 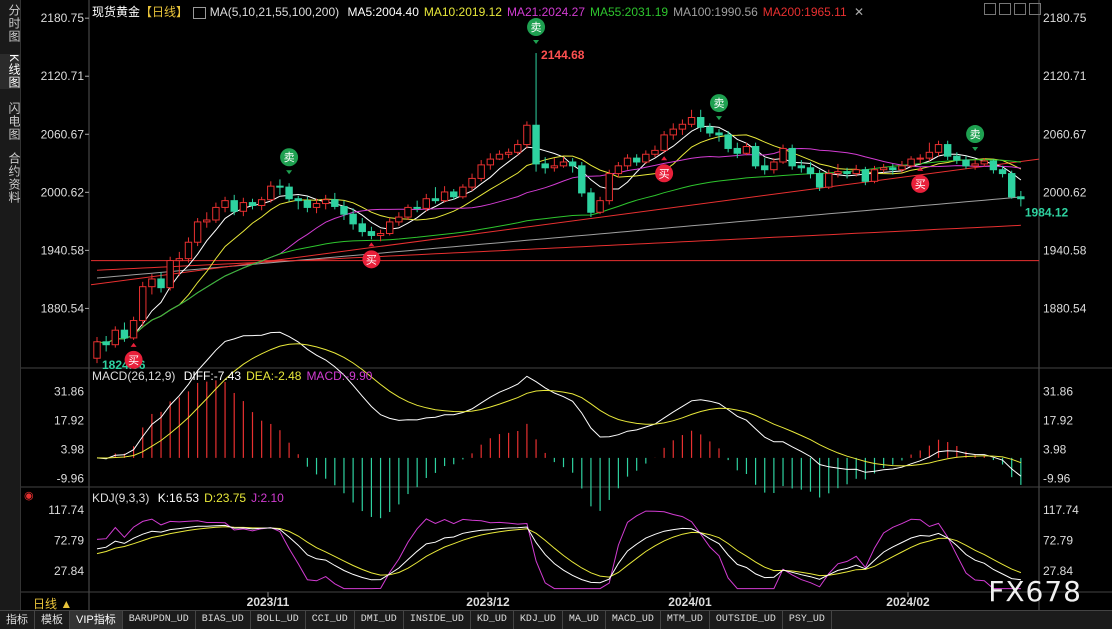 I want to click on kdj-tick-right-0: 117.74, so click(x=1061, y=510).